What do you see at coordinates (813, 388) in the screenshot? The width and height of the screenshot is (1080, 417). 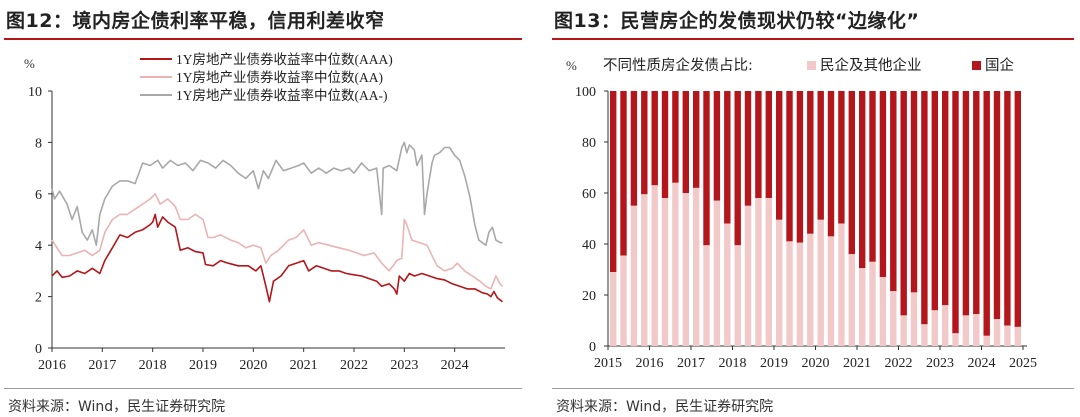 I see `right-source-rule` at bounding box center [813, 388].